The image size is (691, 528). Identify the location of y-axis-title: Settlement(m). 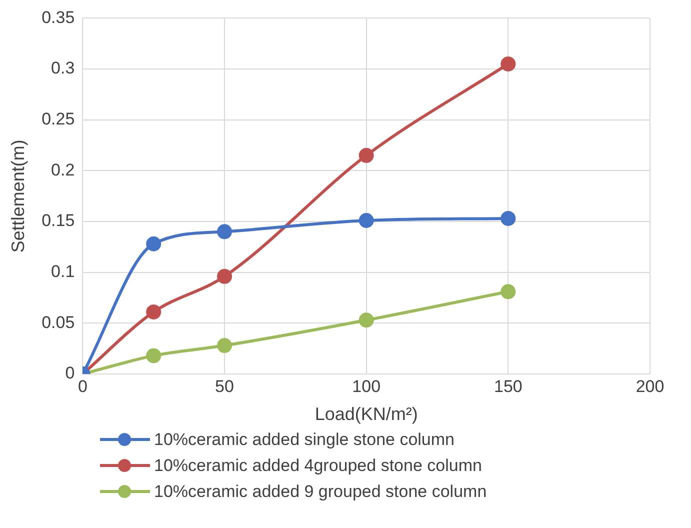
(18, 196).